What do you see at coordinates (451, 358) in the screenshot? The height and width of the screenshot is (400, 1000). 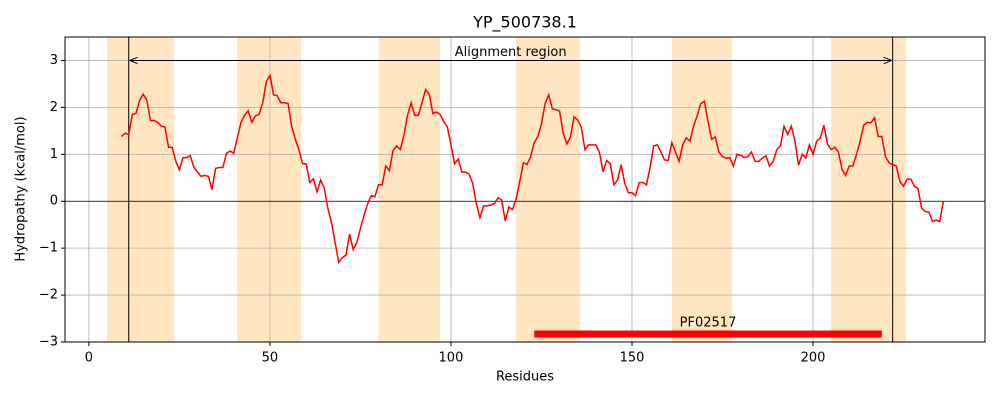 I see `x-tick-label: 100` at bounding box center [451, 358].